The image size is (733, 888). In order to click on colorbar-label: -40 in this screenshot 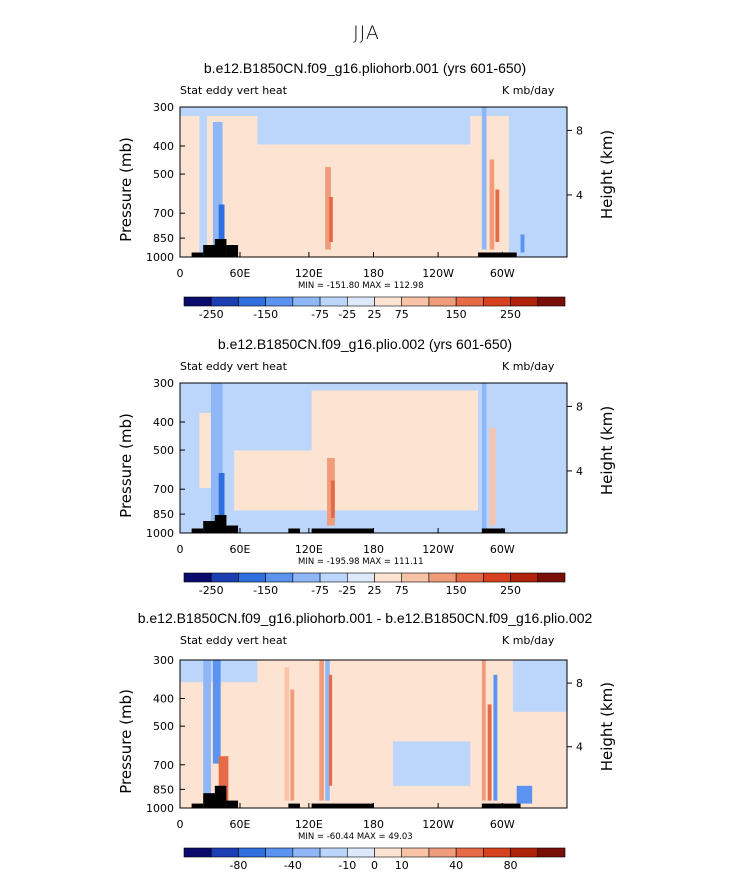, I will do `click(293, 865)`.